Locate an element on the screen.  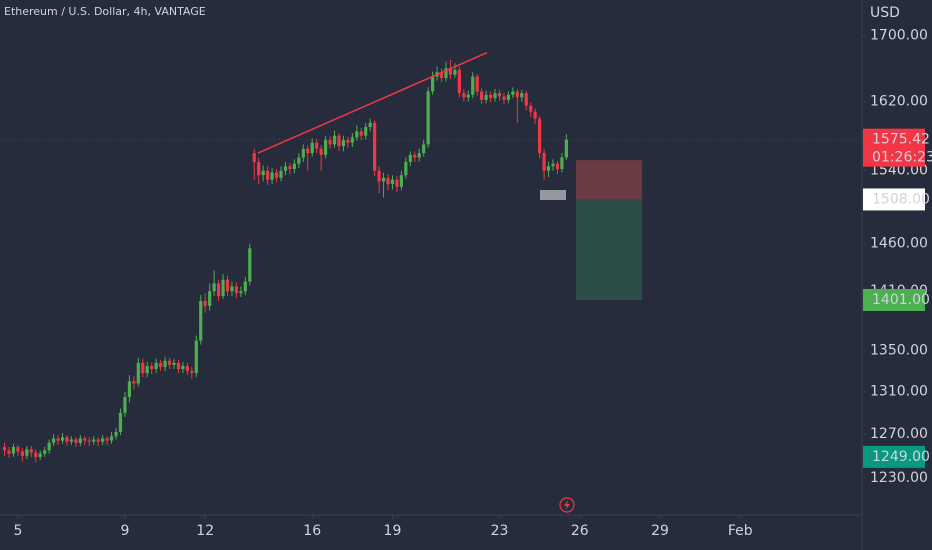
x-tick-label: 5 is located at coordinates (17, 531).